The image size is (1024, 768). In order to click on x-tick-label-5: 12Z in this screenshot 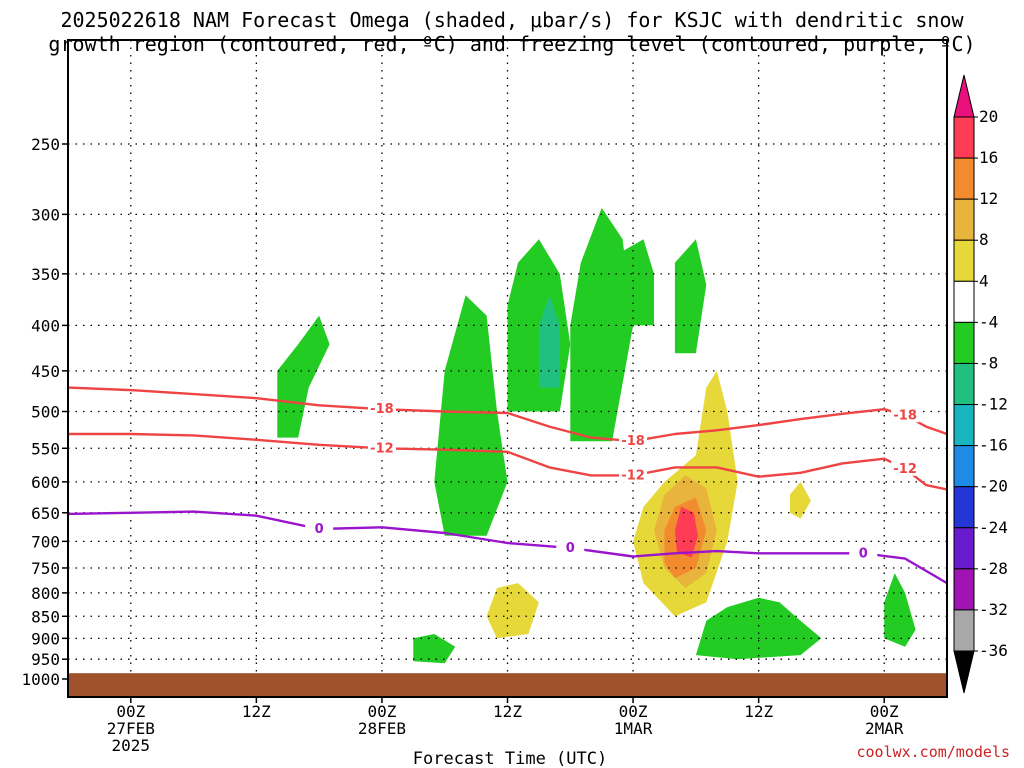, I will do `click(758, 711)`.